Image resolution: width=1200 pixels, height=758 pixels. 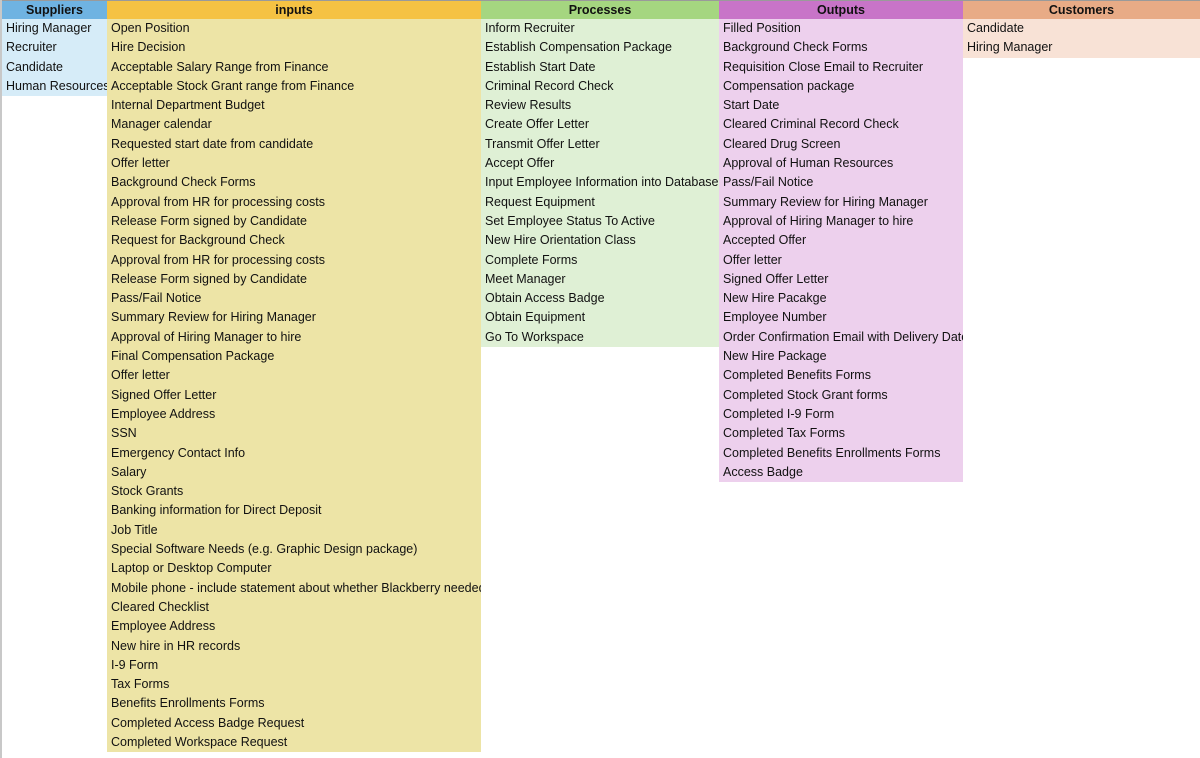 What do you see at coordinates (294, 492) in the screenshot?
I see `inputs-cell: Stock Grants` at bounding box center [294, 492].